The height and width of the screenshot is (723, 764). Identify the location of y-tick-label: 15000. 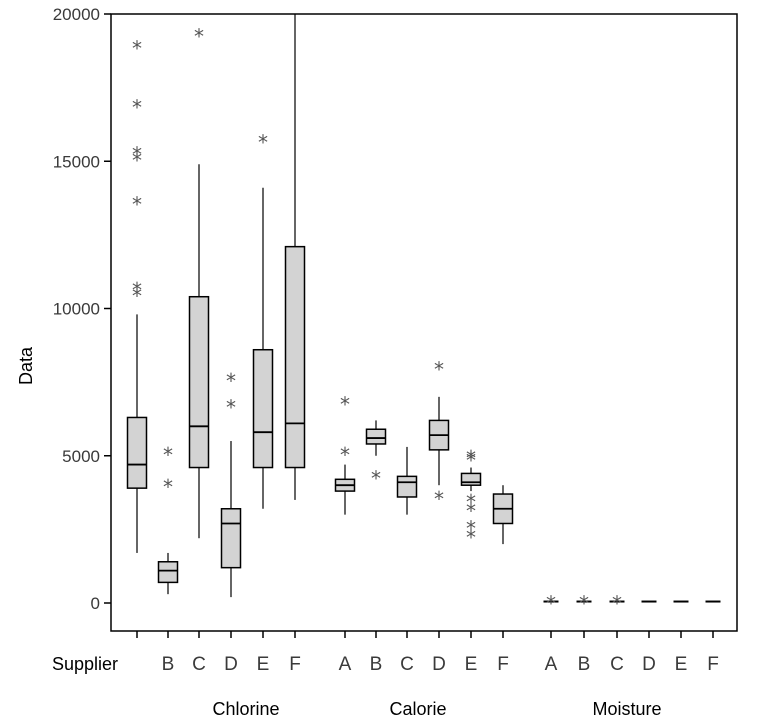
(76, 161).